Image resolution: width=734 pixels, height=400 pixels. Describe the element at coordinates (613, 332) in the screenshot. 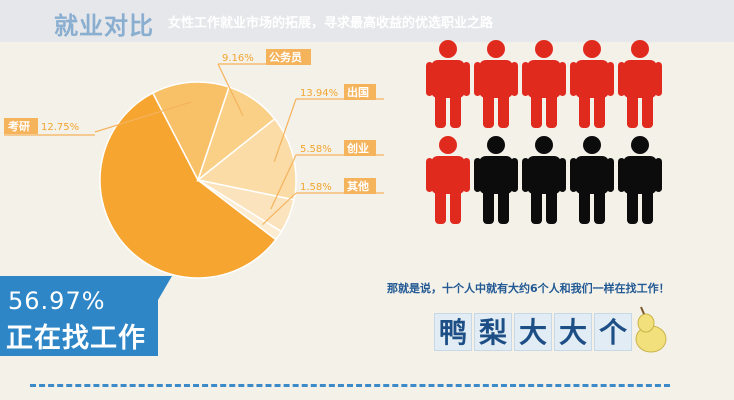

I see `char-tile-5: 个` at that location.